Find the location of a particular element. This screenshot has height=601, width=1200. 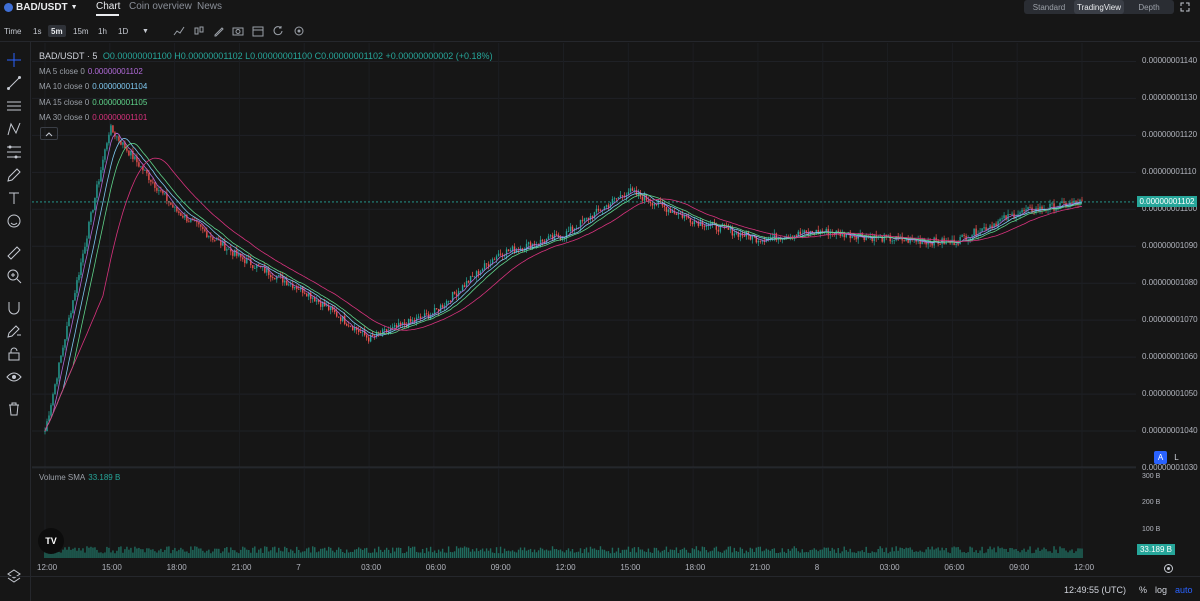

crosshair-icon is located at coordinates (14, 60).